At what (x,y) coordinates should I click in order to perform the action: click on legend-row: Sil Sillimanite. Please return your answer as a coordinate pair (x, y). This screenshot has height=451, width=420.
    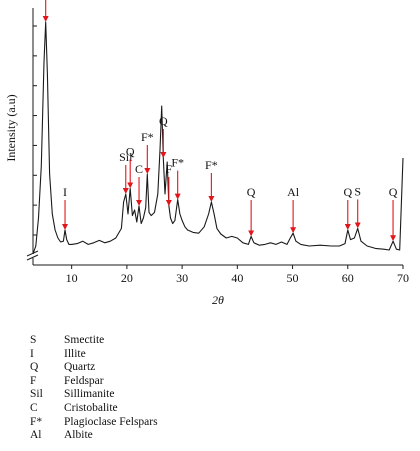
    Looking at the image, I should click on (94, 395).